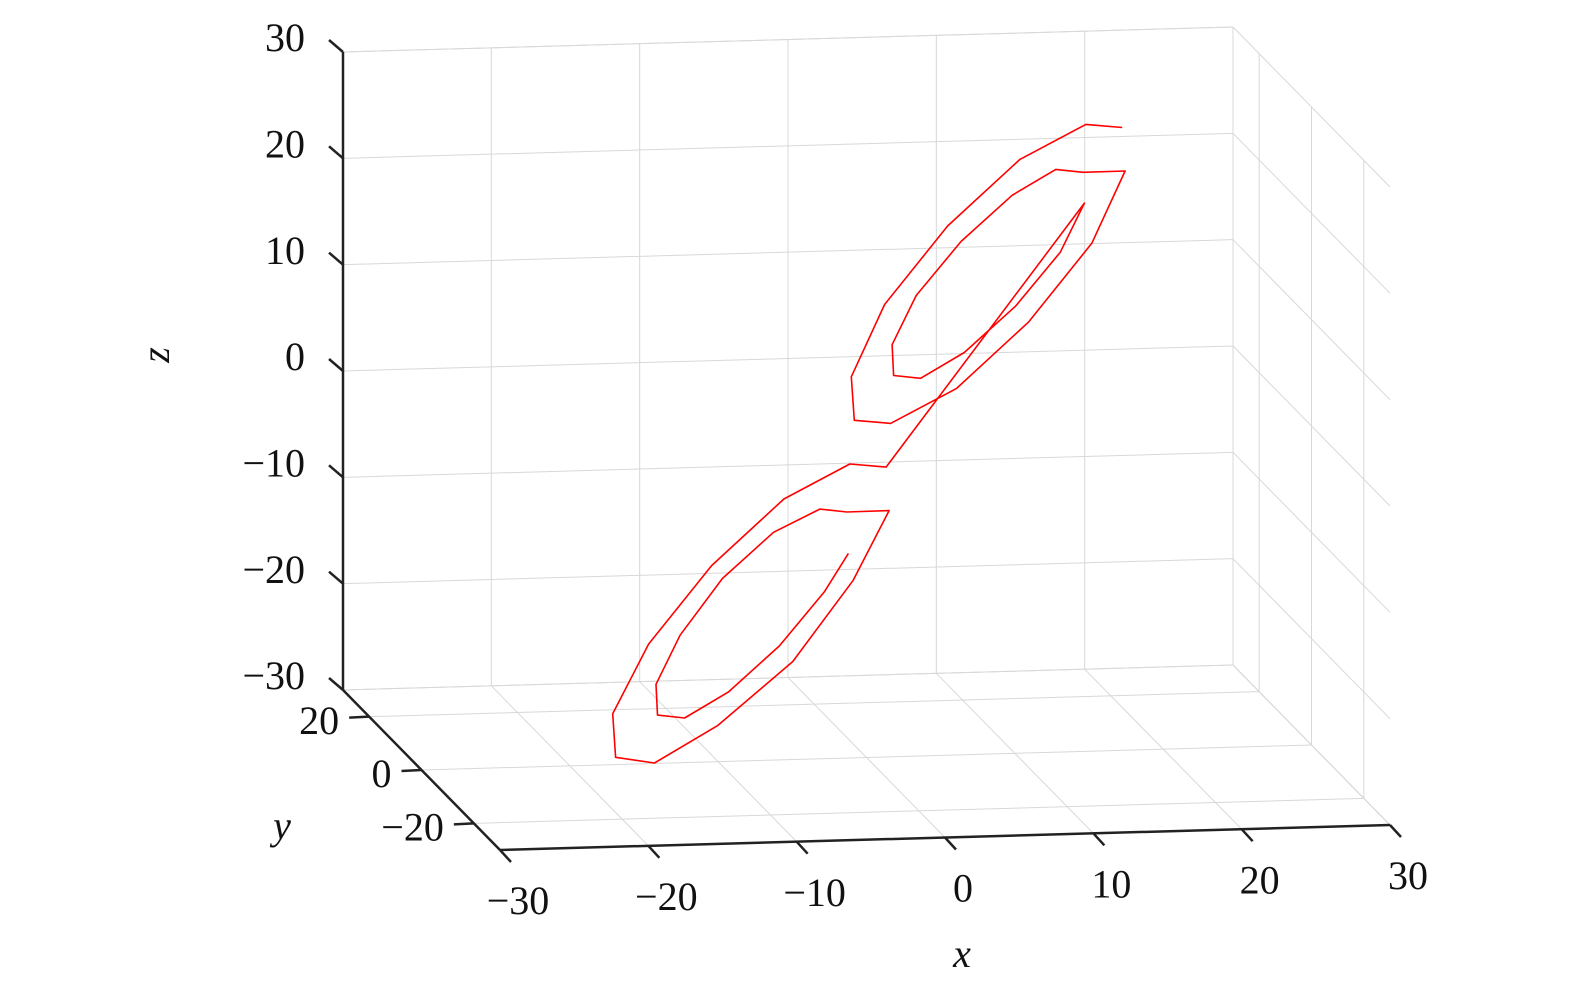 Image resolution: width=1575 pixels, height=994 pixels. I want to click on x-tick-label: 10, so click(1111, 884).